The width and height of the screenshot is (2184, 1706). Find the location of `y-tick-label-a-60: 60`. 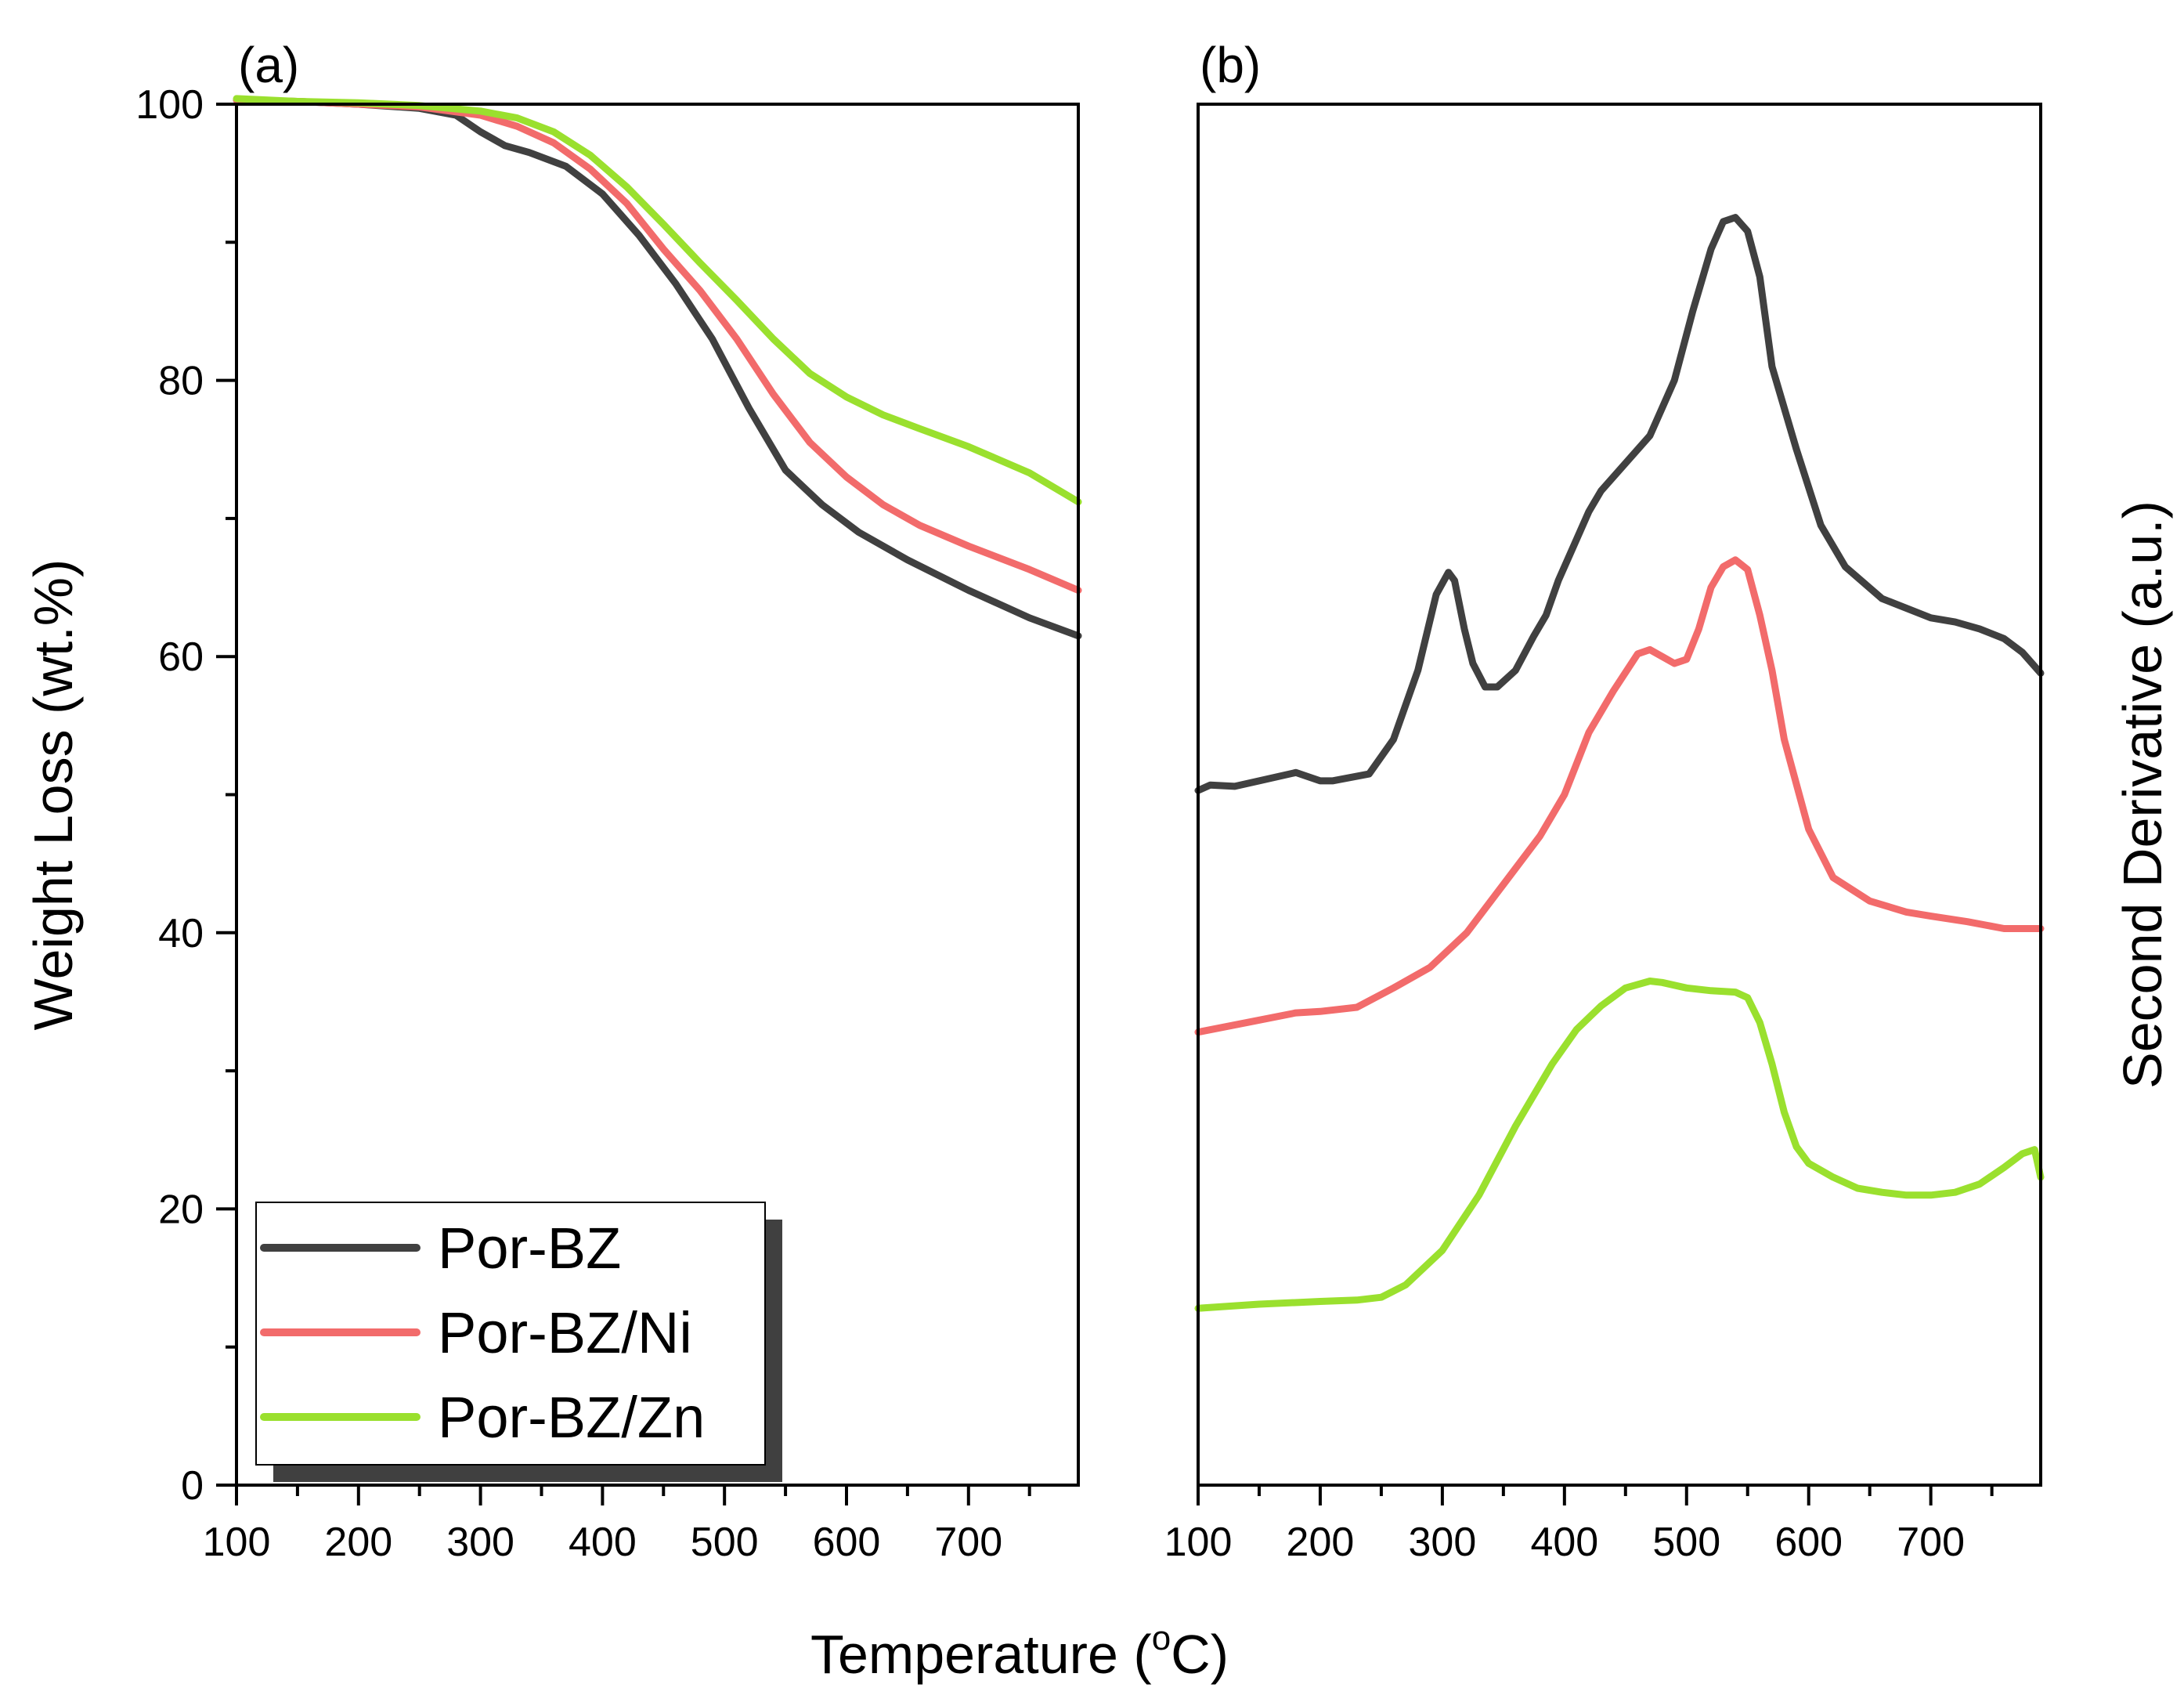

y-tick-label-a-60: 60 is located at coordinates (181, 657).